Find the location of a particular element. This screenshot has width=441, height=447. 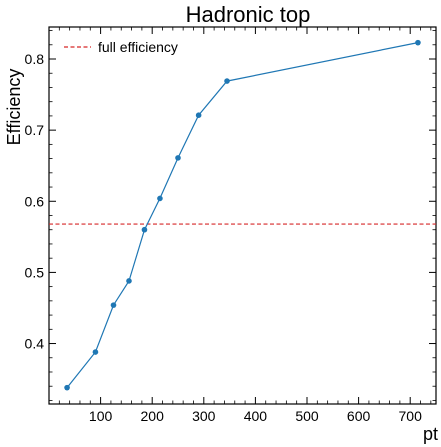

legend: full efficiency is located at coordinates (121, 47).